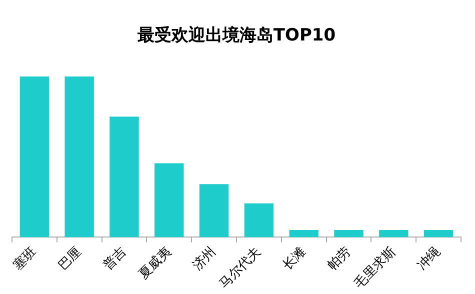 Image resolution: width=475 pixels, height=294 pixels. What do you see at coordinates (295, 259) in the screenshot?
I see `x-tick-label: 长滩` at bounding box center [295, 259].